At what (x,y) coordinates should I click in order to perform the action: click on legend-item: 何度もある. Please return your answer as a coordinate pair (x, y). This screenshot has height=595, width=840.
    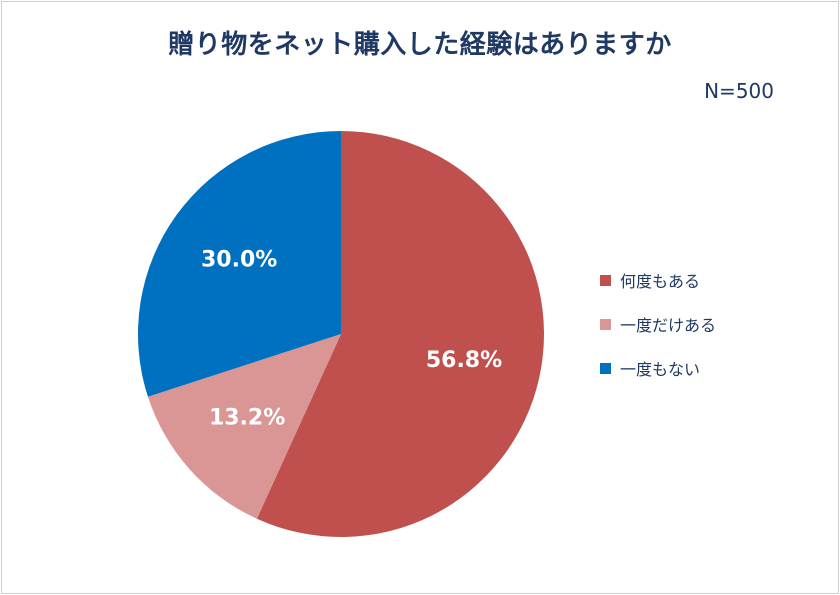
    Looking at the image, I should click on (658, 280).